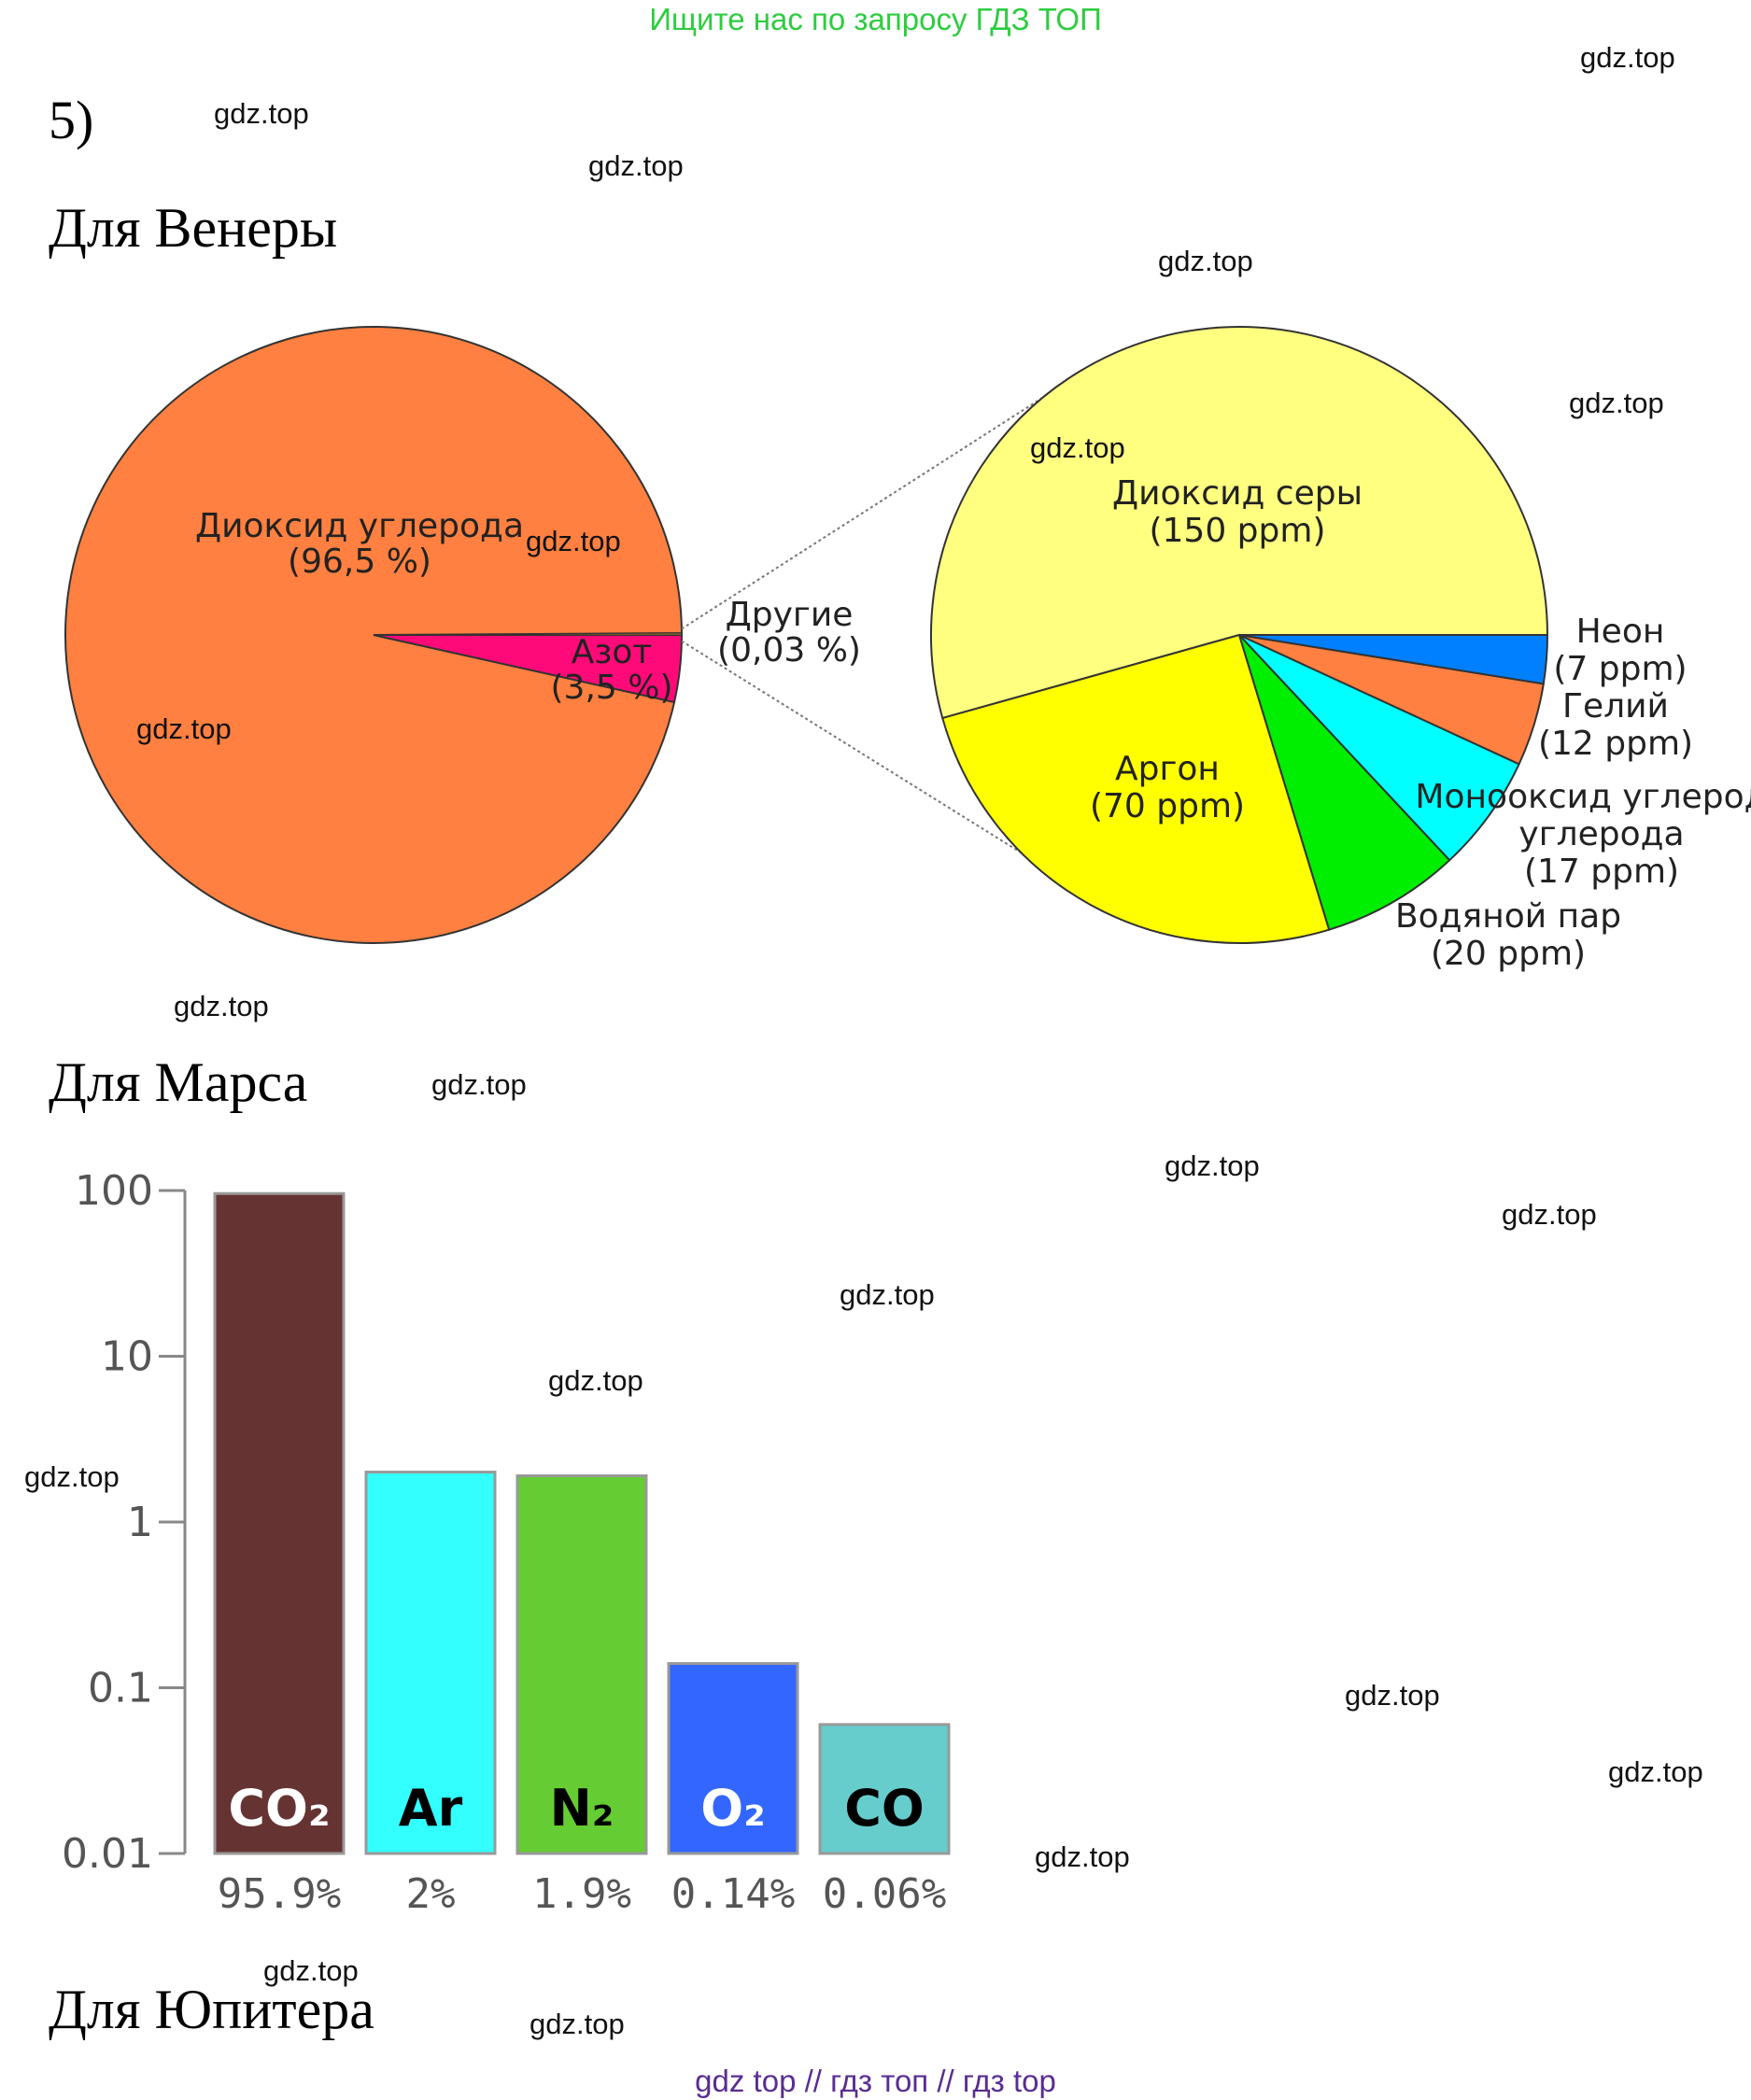 The height and width of the screenshot is (2100, 1751). I want to click on pie-slice-water-vapor, so click(1344, 782).